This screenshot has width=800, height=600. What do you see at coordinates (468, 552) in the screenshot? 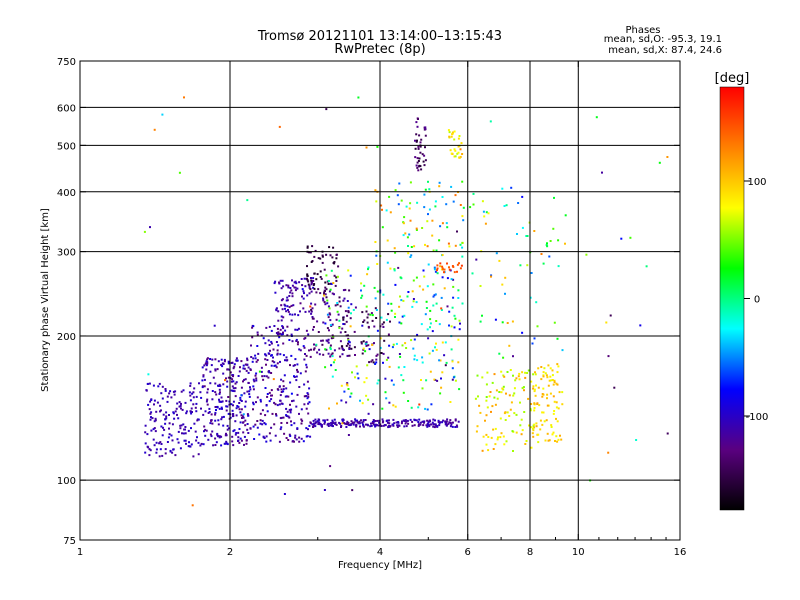
I see `x-tick-label: 6` at bounding box center [468, 552].